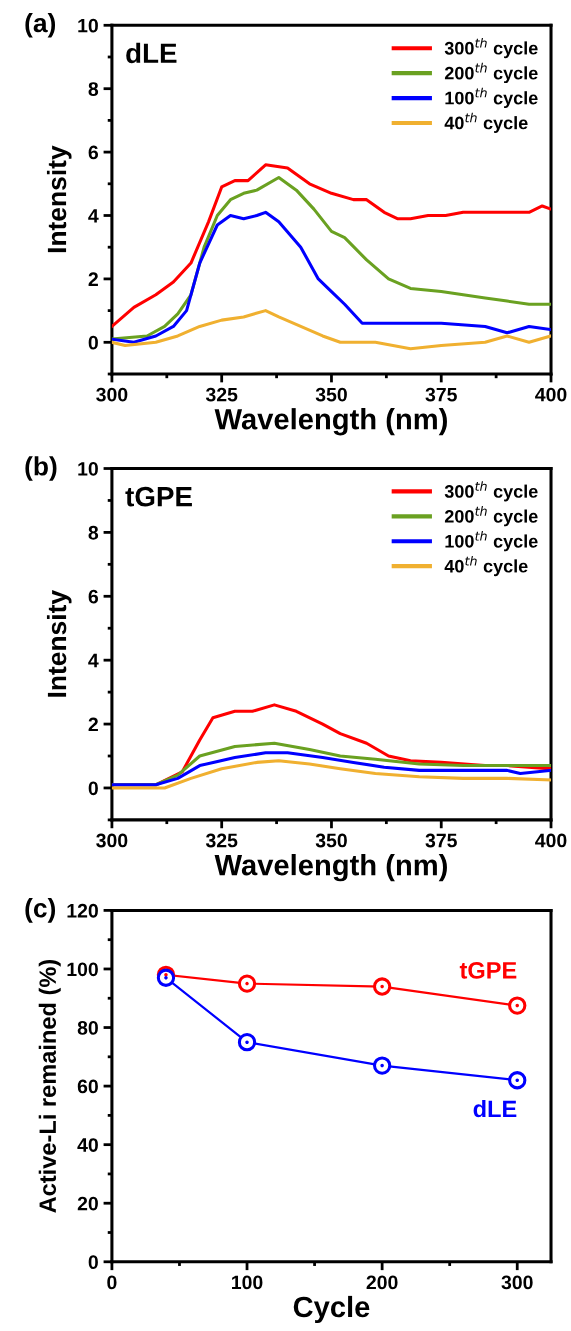 This screenshot has height=1331, width=571. Describe the element at coordinates (41, 468) in the screenshot. I see `text: (b)` at that location.